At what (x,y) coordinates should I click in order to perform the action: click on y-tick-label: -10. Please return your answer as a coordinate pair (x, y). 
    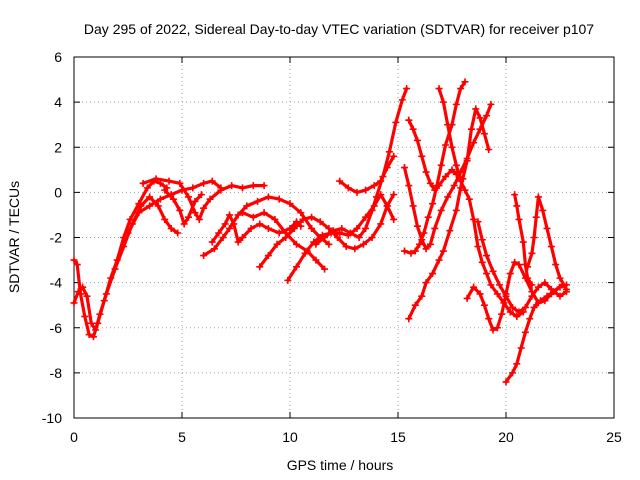
    Looking at the image, I should click on (52, 418).